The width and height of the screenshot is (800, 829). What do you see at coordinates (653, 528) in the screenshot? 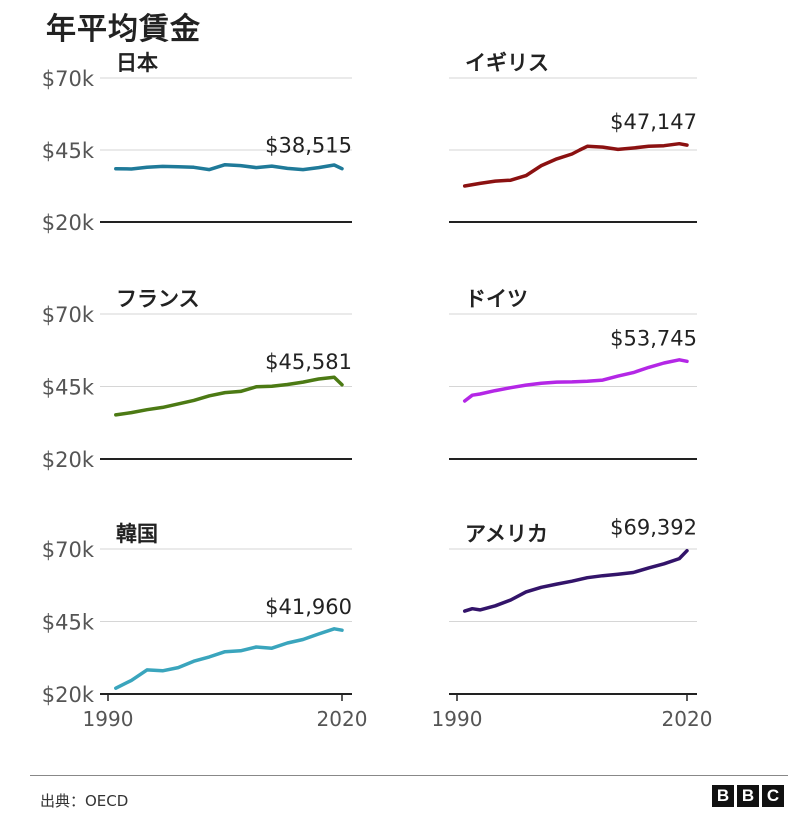
I see `end-value-label: $69,392` at bounding box center [653, 528].